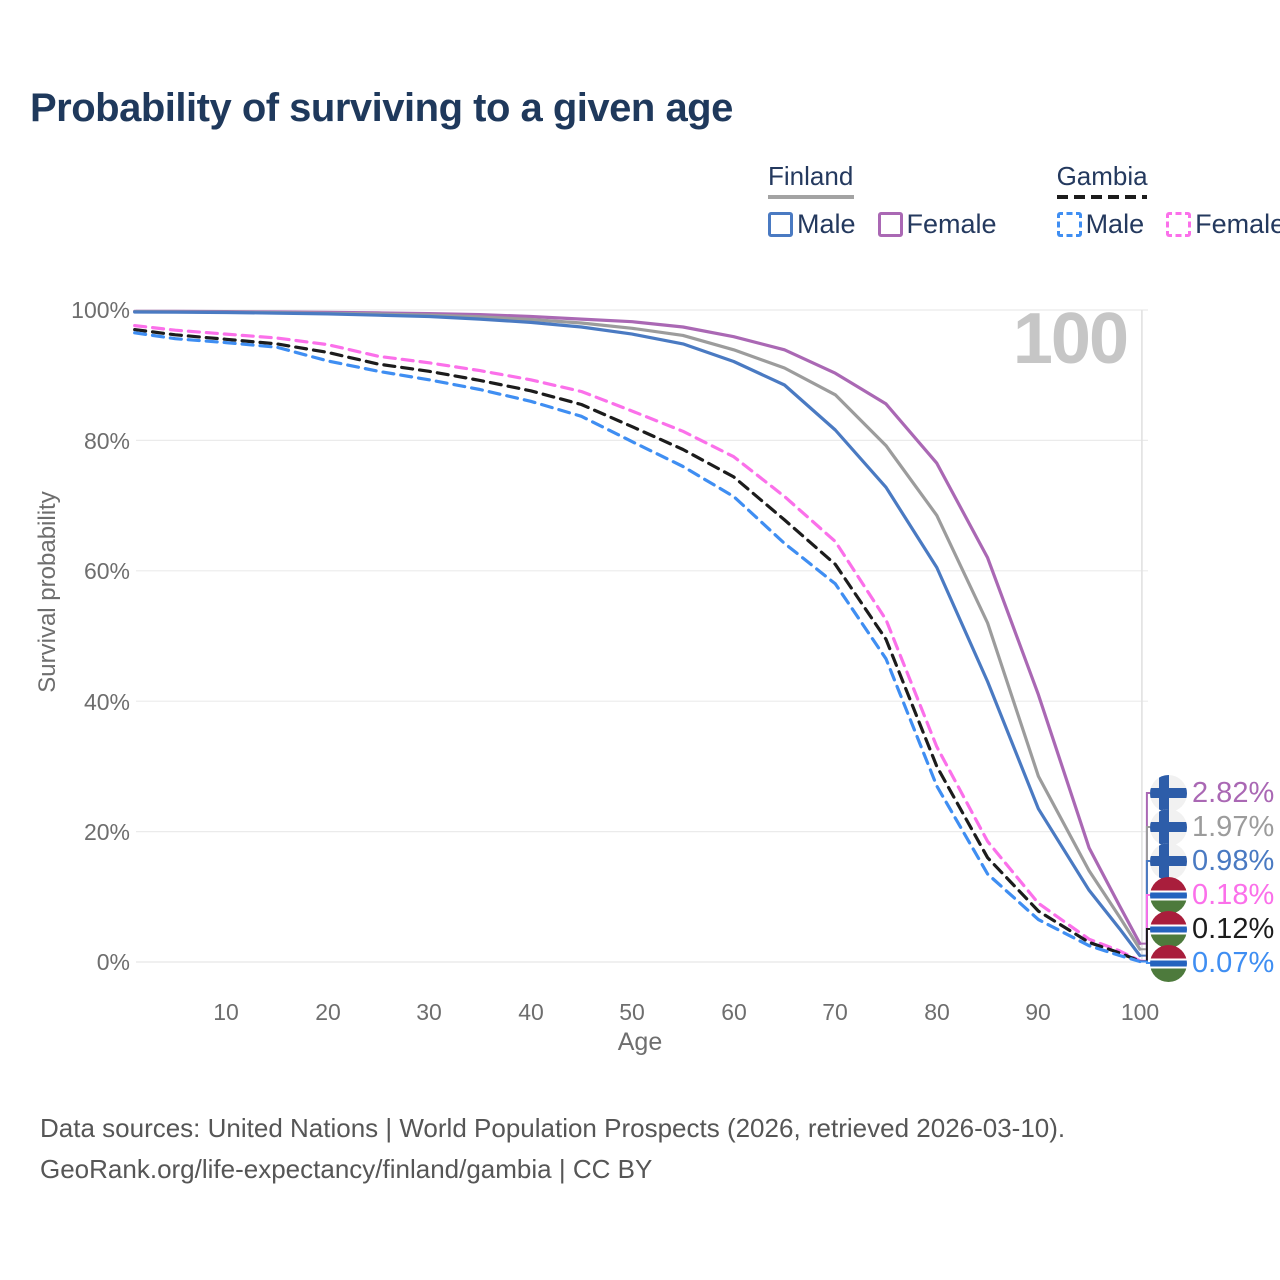 The image size is (1280, 1280). Describe the element at coordinates (1233, 928) in the screenshot. I see `end-value: 0.12%` at that location.